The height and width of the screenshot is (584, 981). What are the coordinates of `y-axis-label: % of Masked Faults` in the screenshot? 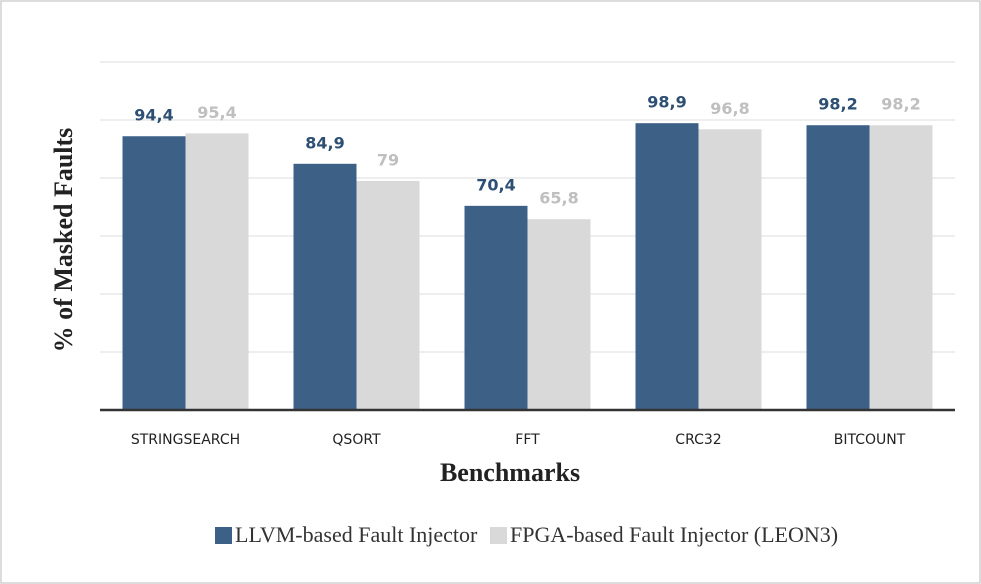 It's located at (63, 240).